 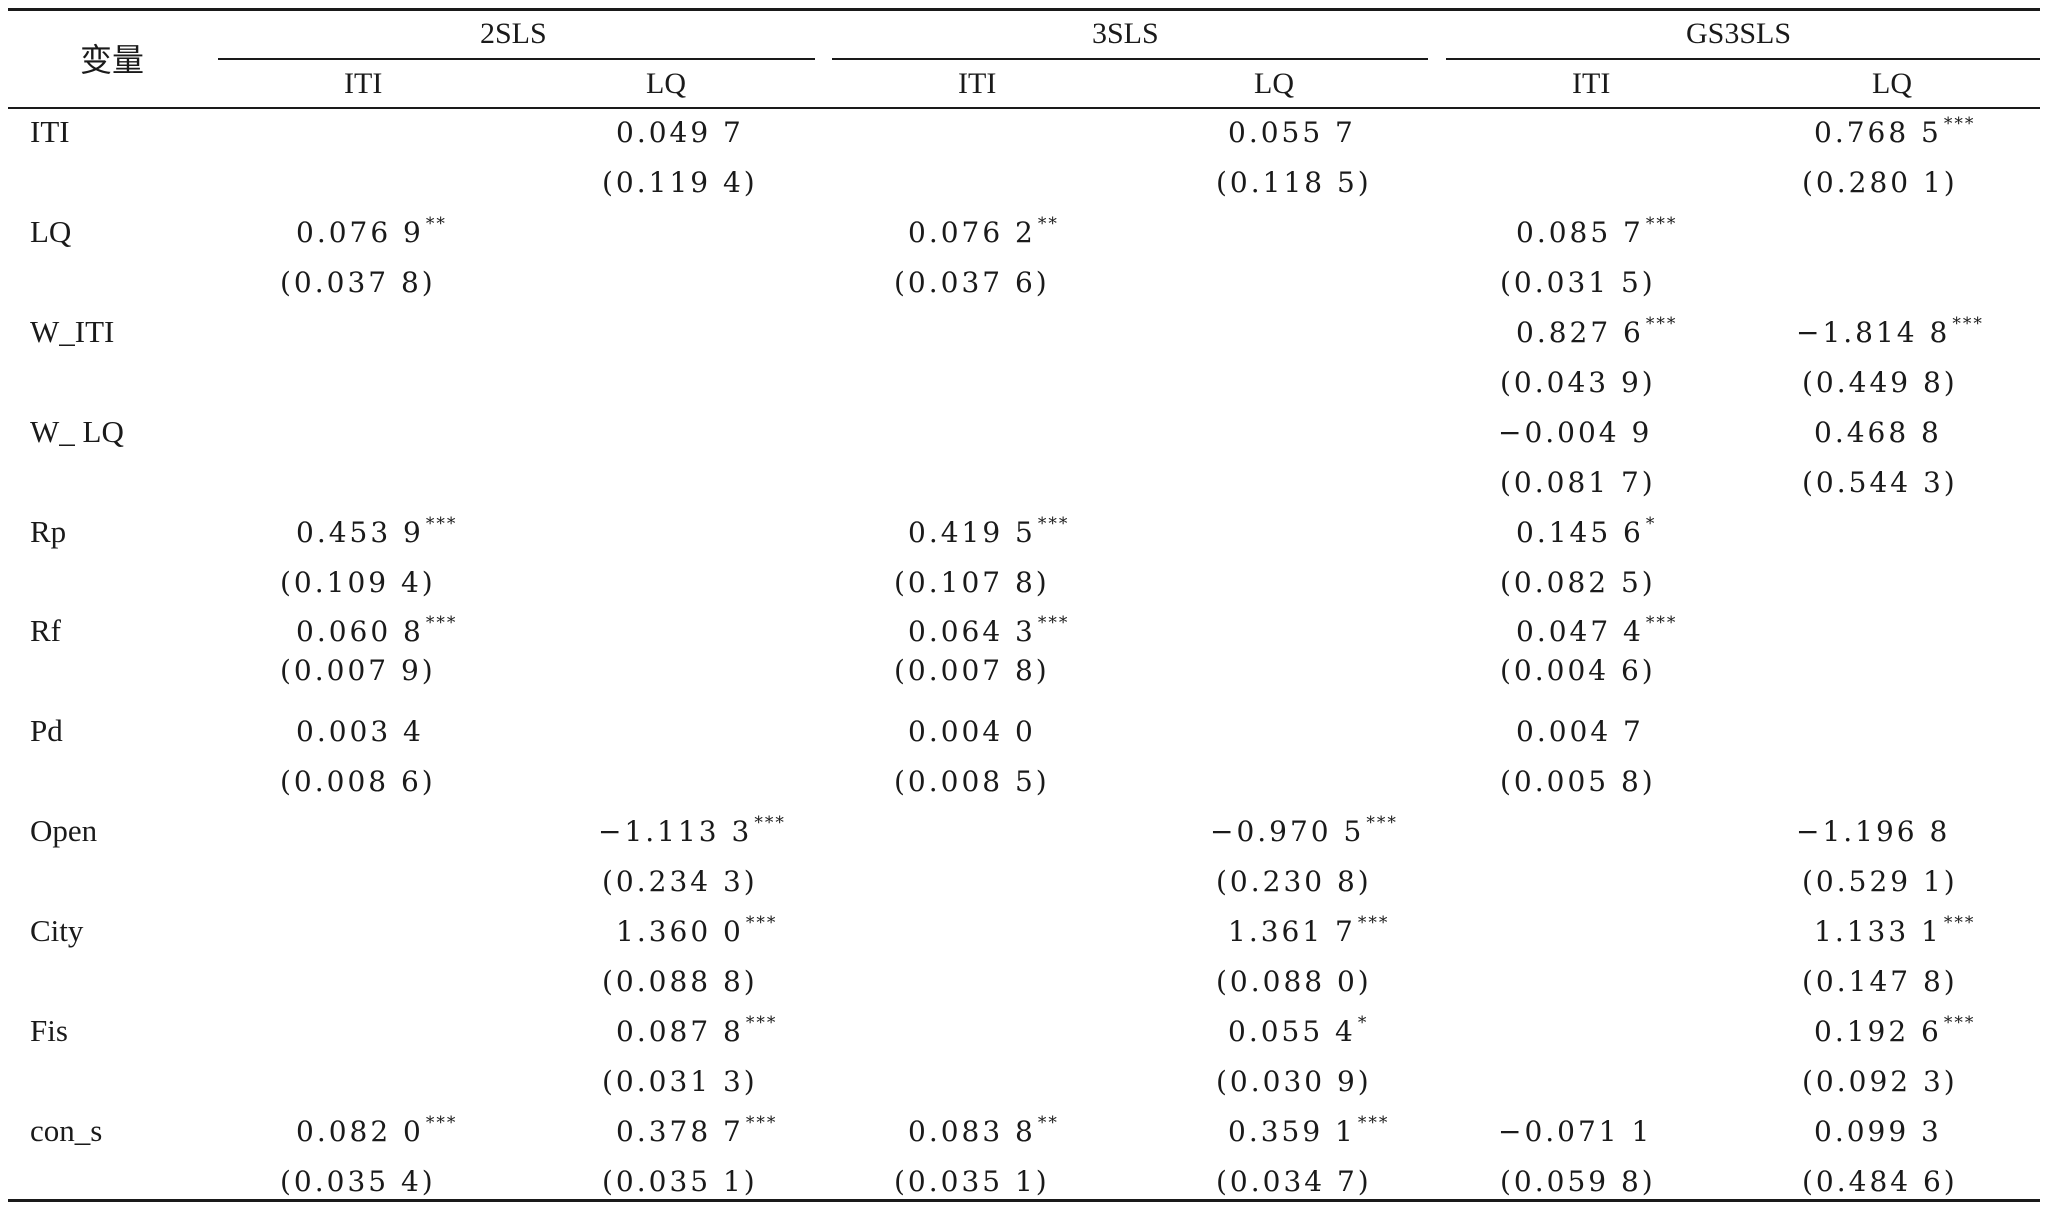 What do you see at coordinates (1294, 881) in the screenshot?
I see `se-cell: (0.230 8)` at bounding box center [1294, 881].